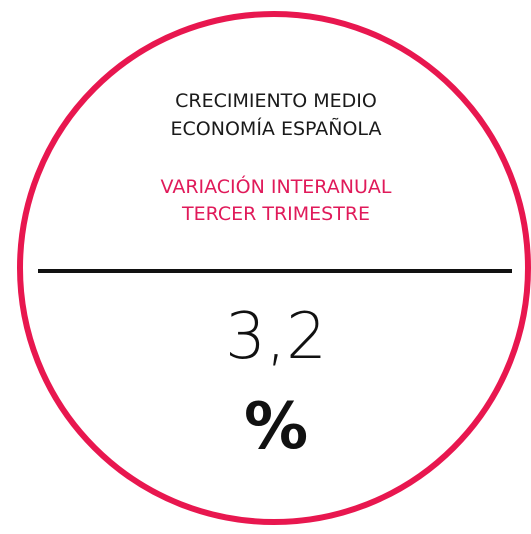 This screenshot has width=531, height=534. What do you see at coordinates (276, 337) in the screenshot?
I see `figure-value: 3,2` at bounding box center [276, 337].